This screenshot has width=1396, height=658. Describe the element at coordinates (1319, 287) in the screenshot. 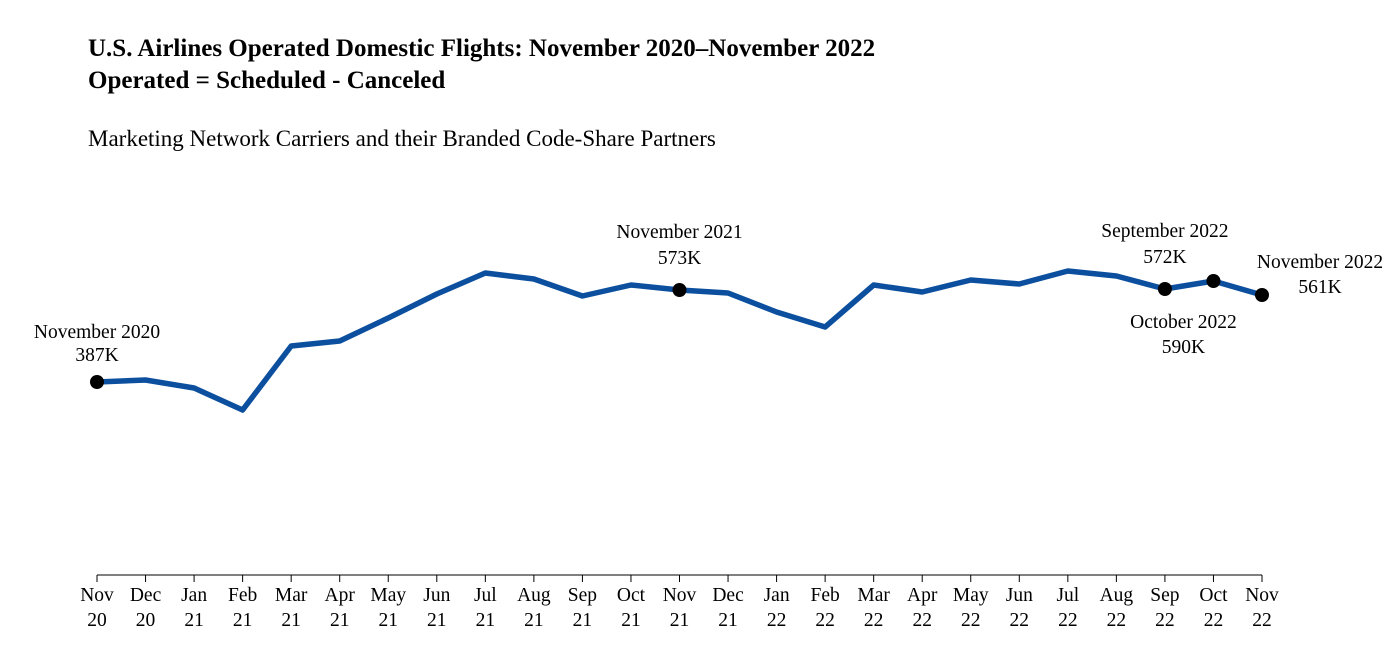

I see `annotation-value: 561K` at that location.